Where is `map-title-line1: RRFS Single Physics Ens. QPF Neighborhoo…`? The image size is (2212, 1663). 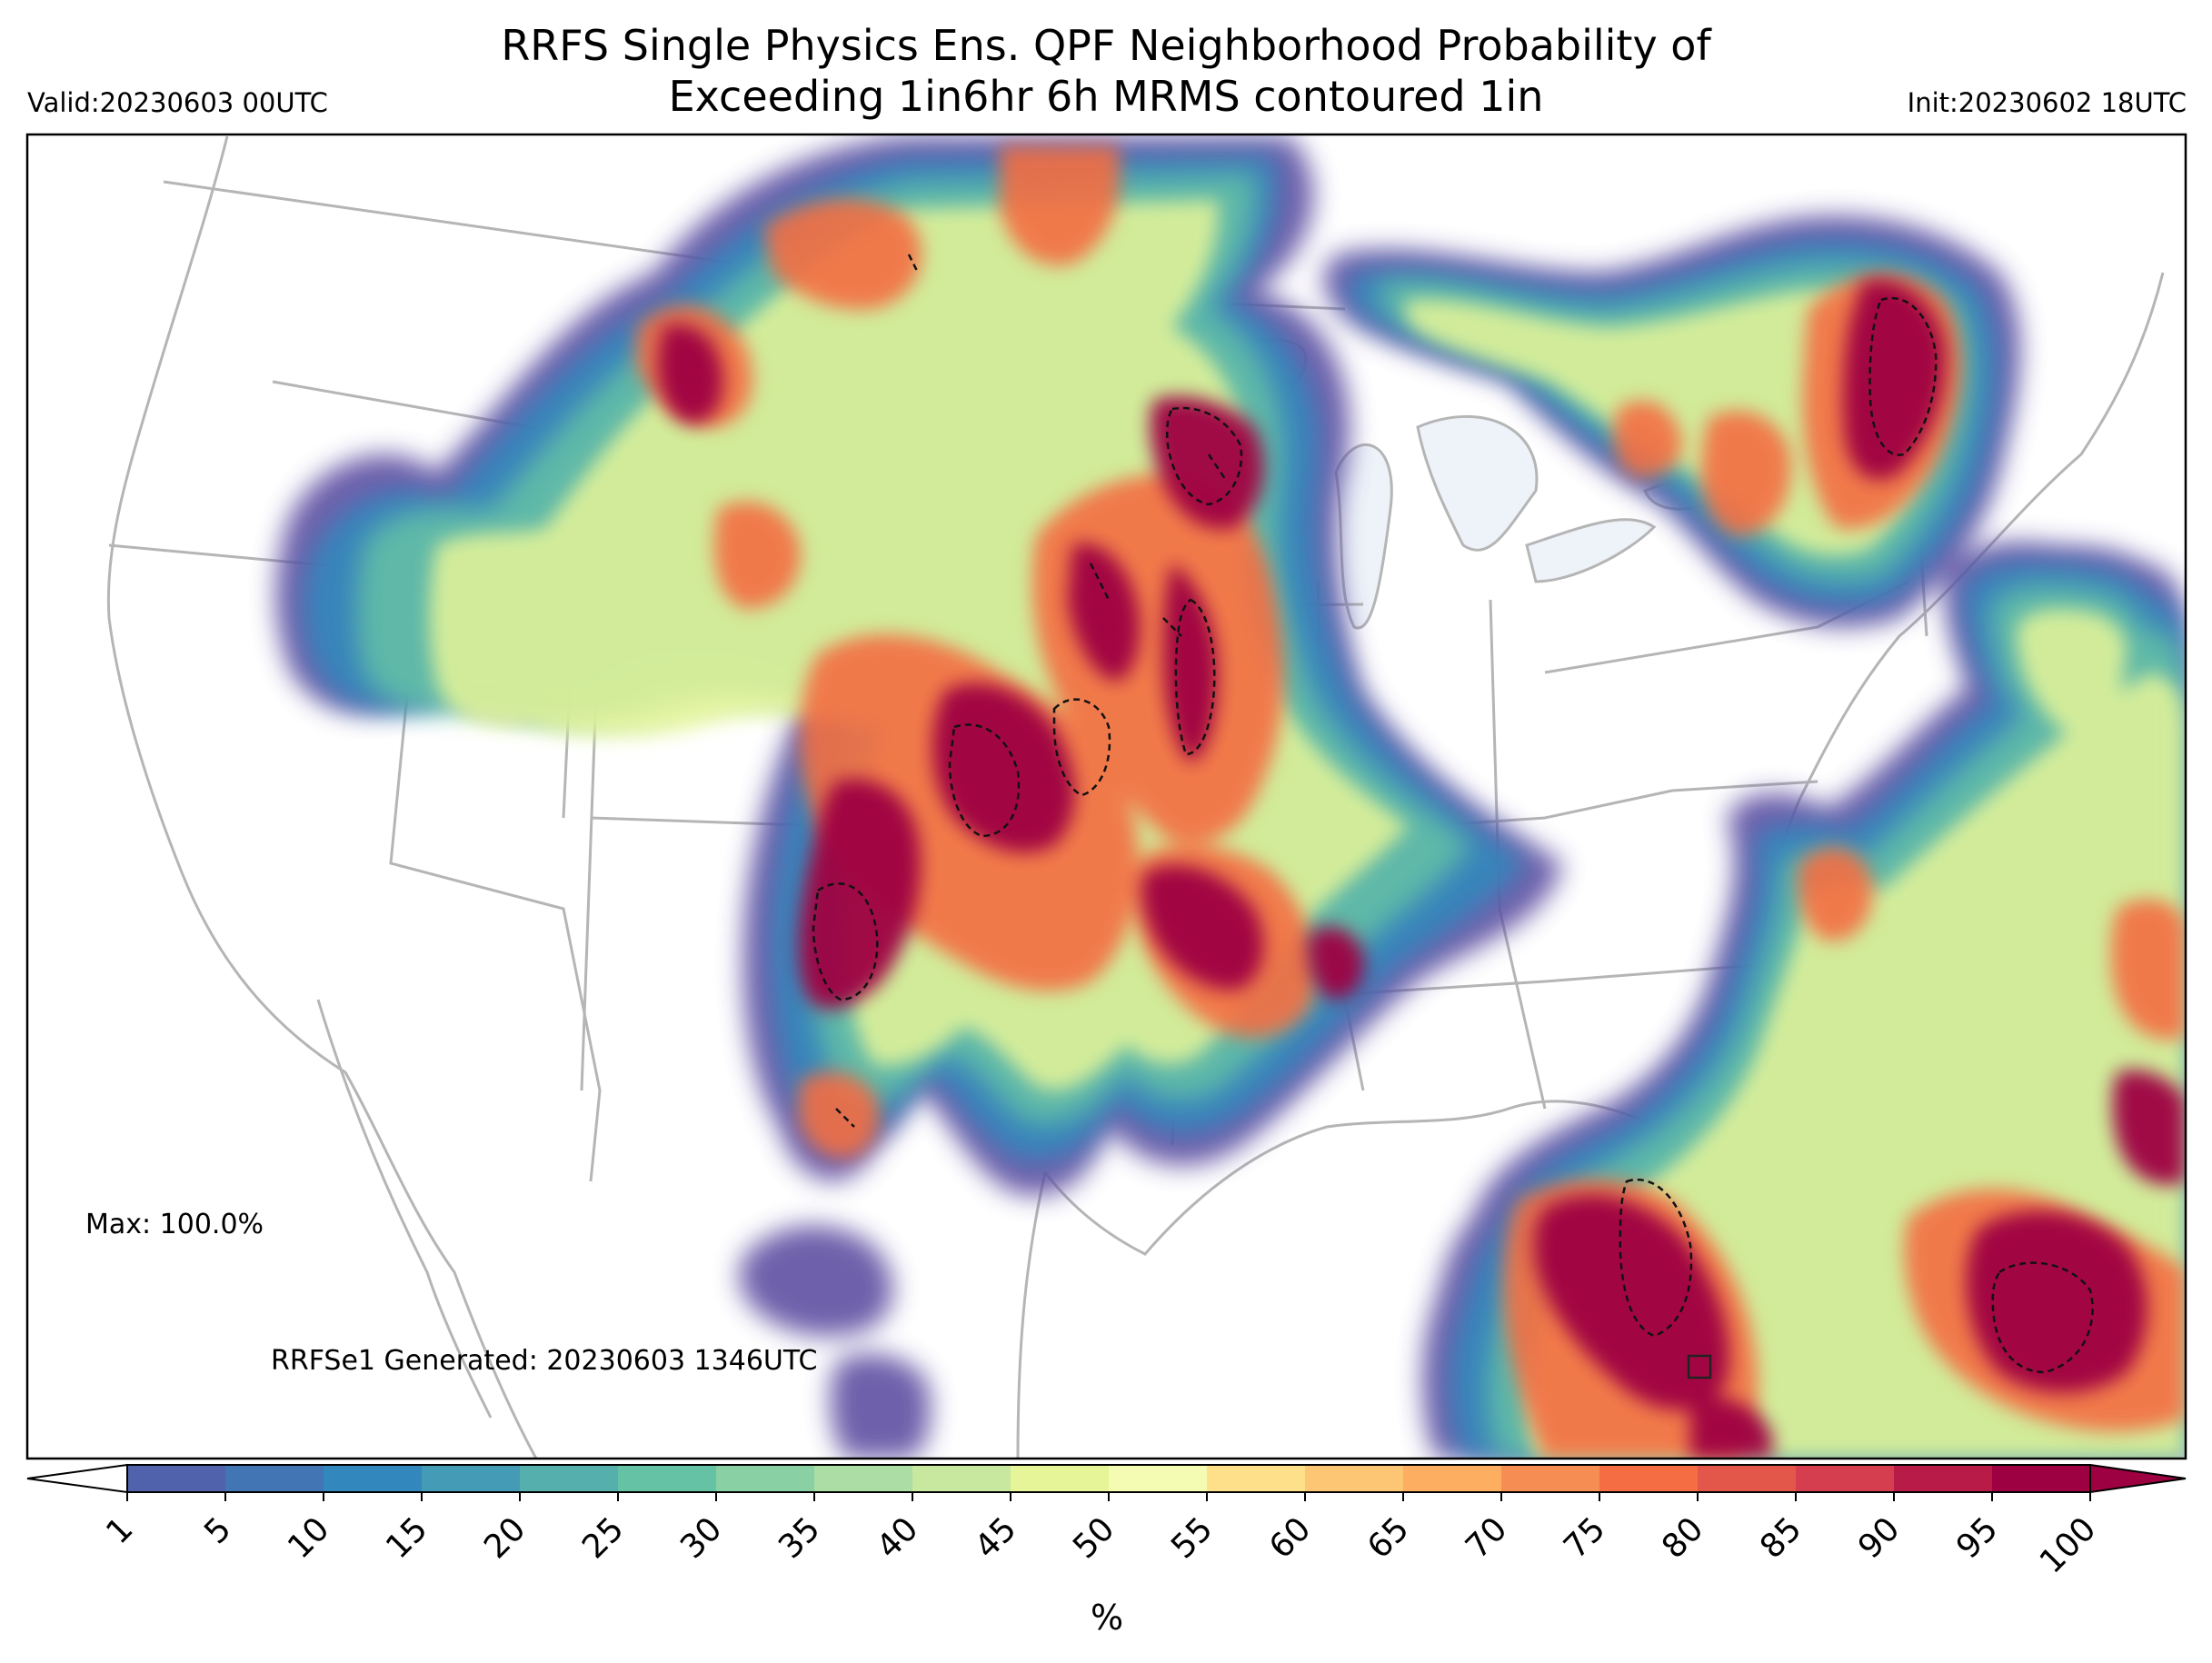
map-title-line1: RRFS Single Physics Ens. QPF Neighborhoo… is located at coordinates (1106, 45).